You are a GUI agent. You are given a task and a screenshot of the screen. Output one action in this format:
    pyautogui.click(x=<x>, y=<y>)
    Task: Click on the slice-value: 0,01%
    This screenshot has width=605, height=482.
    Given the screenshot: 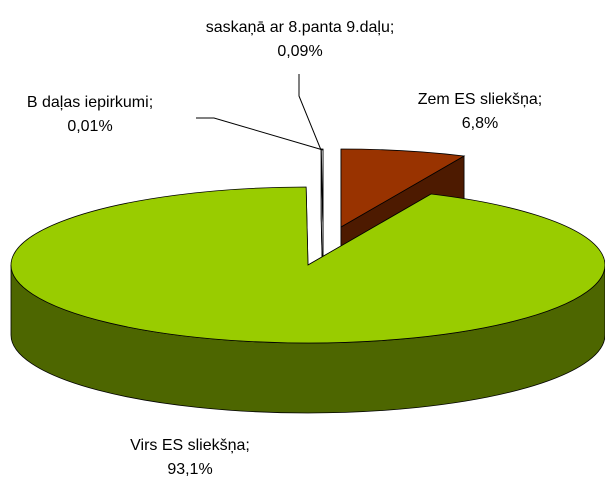 What is the action you would take?
    pyautogui.click(x=90, y=126)
    